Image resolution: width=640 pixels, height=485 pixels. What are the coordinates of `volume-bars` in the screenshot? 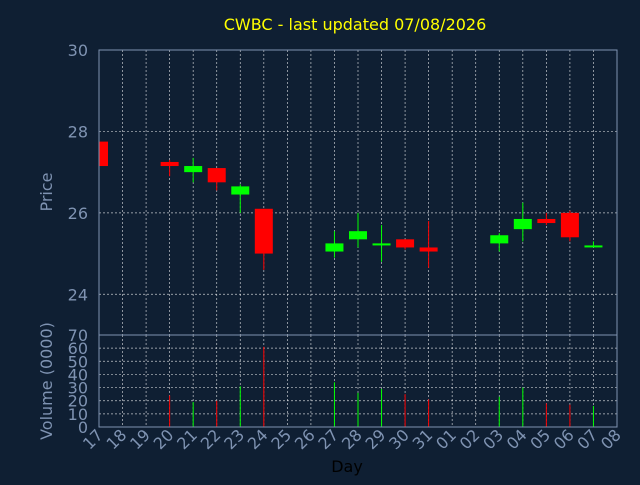 It's located at (381, 386).